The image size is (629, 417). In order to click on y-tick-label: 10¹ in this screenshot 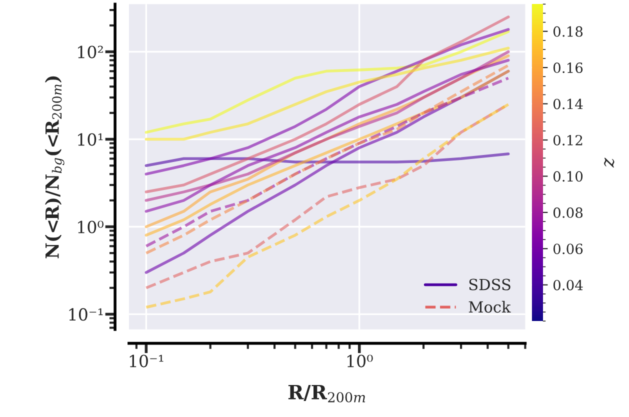, I will do `click(90, 139)`.